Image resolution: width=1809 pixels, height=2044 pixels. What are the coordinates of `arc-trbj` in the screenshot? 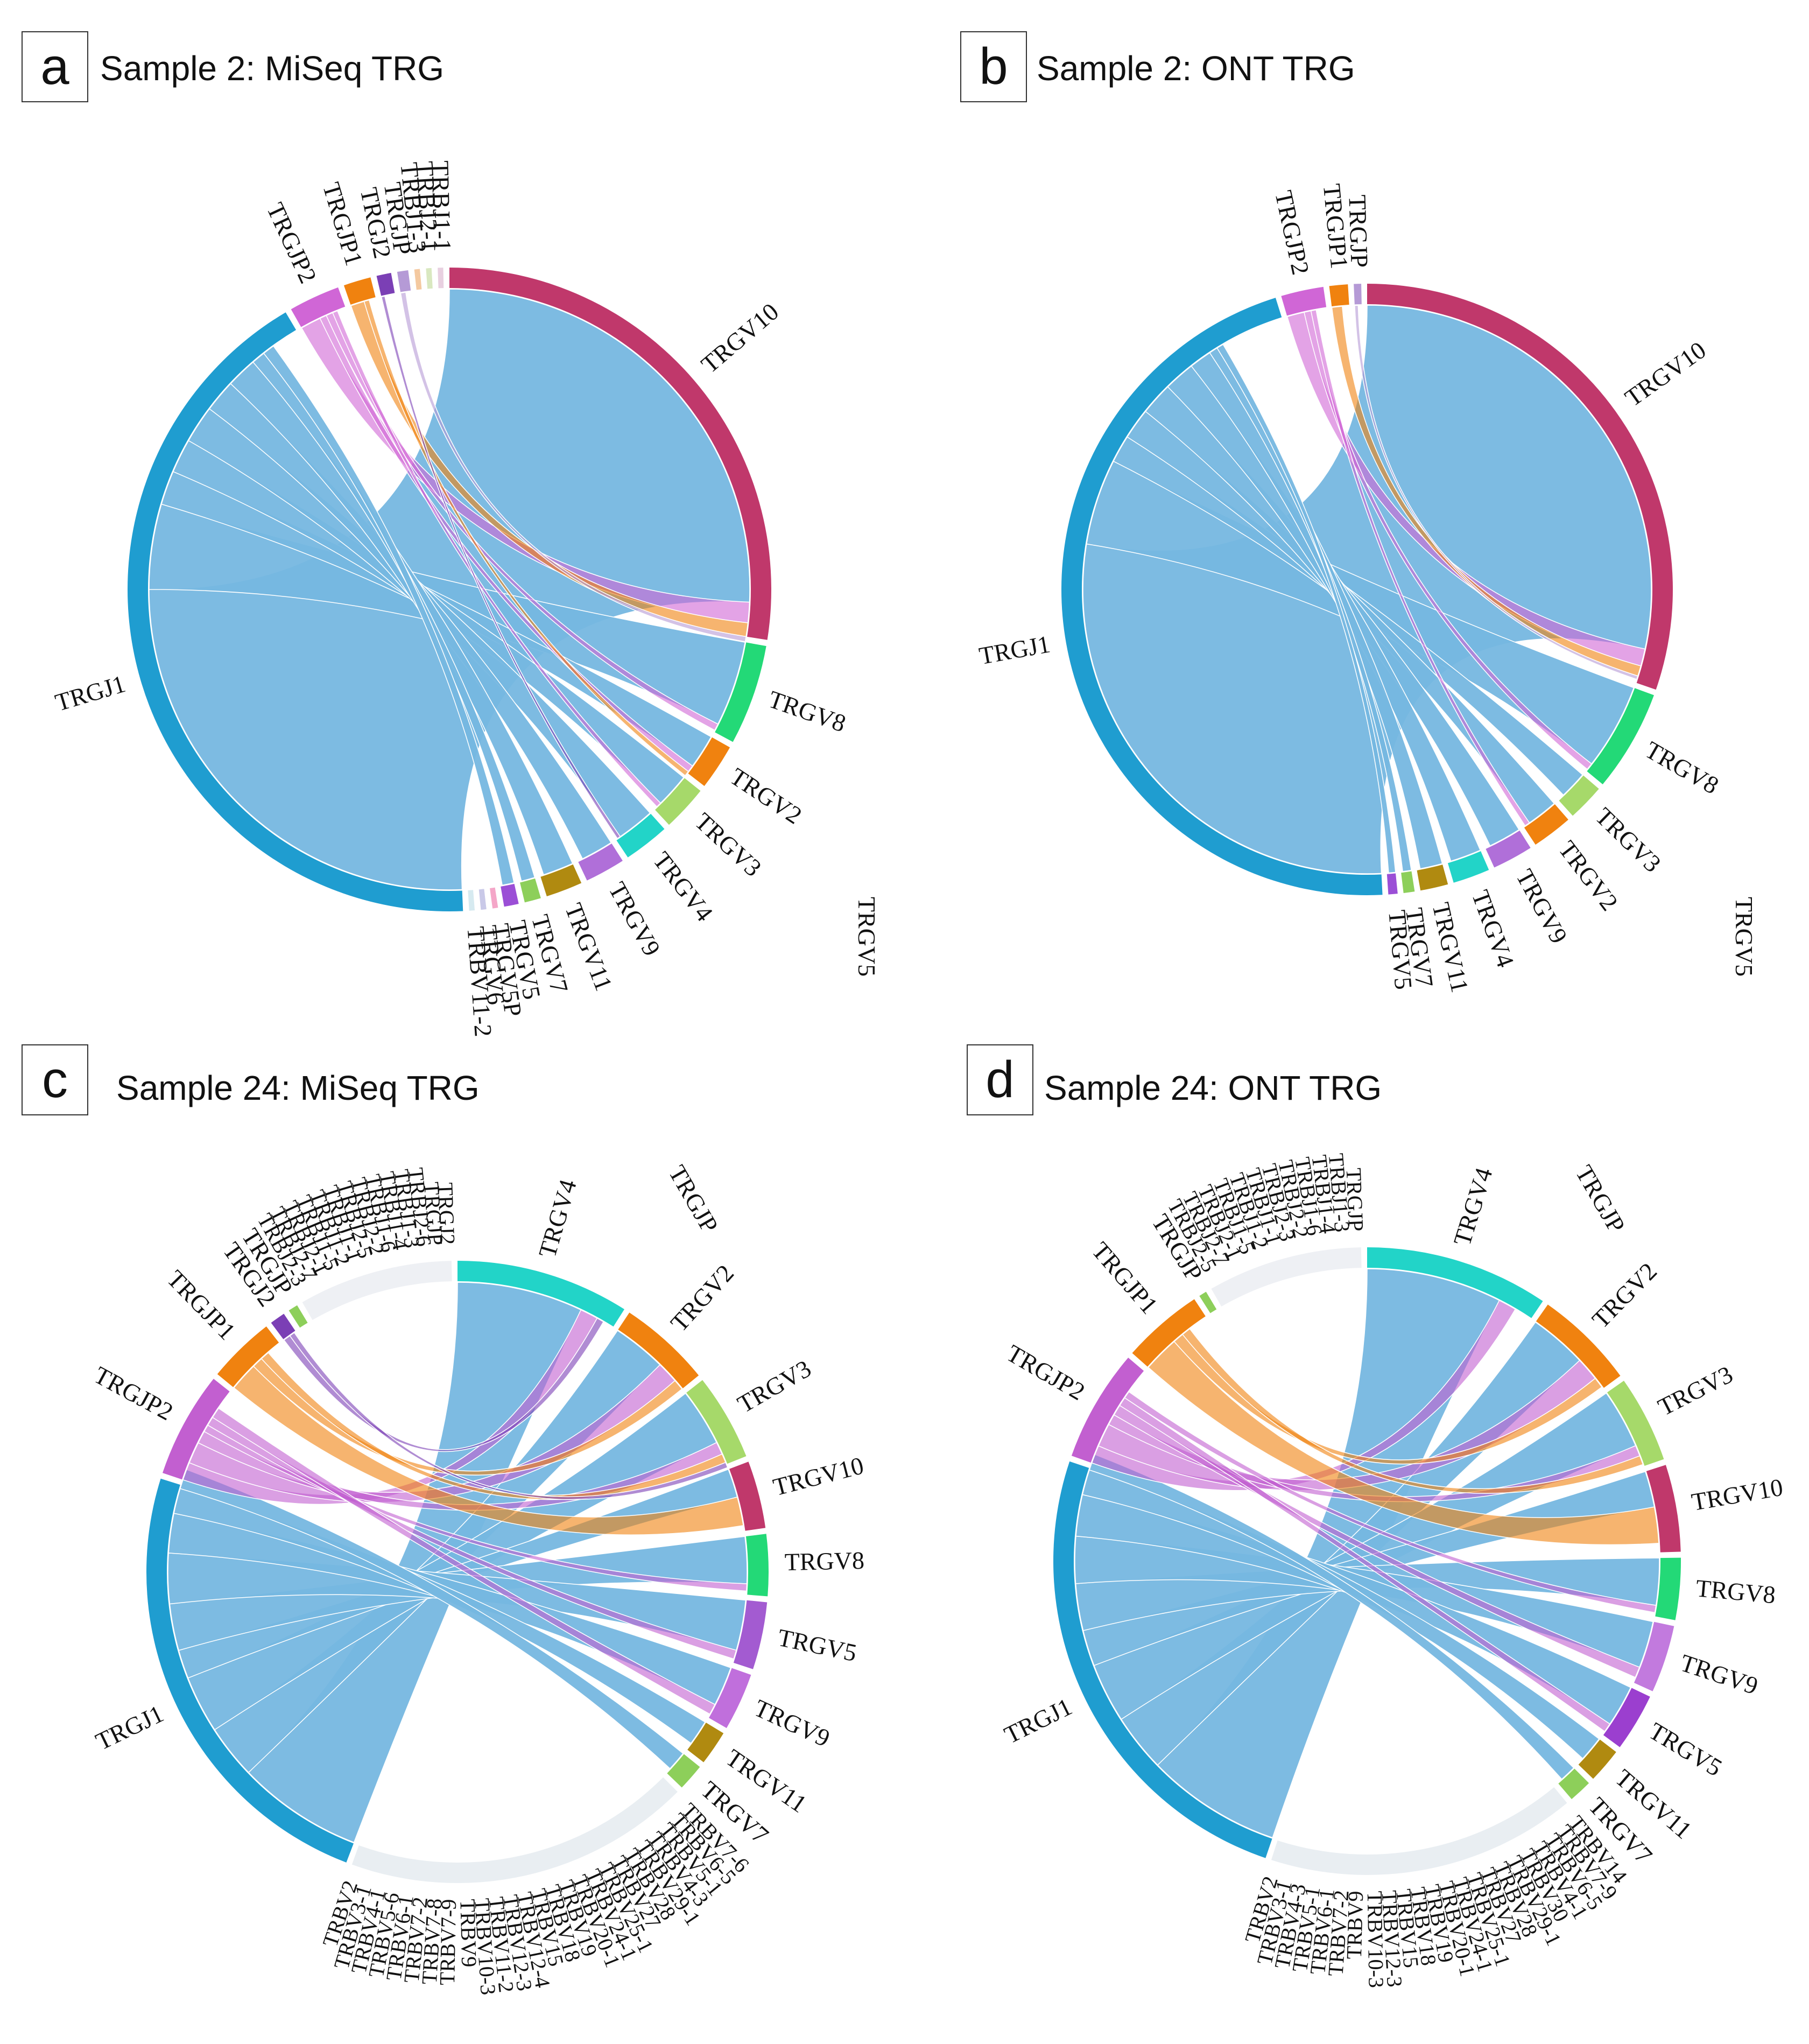 It's located at (377, 1290).